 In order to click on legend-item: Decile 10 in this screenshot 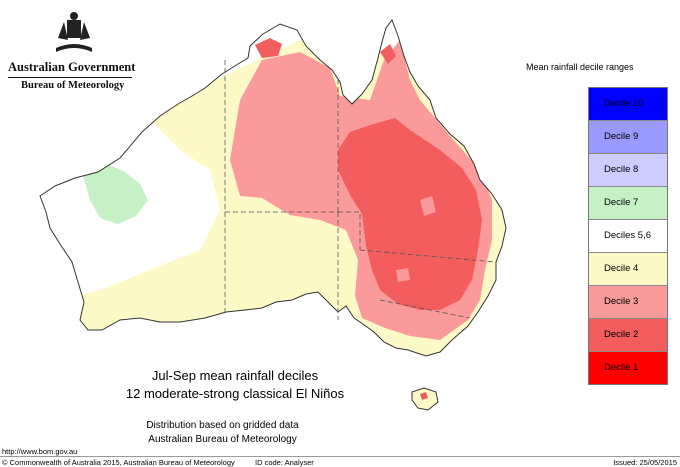, I will do `click(628, 104)`.